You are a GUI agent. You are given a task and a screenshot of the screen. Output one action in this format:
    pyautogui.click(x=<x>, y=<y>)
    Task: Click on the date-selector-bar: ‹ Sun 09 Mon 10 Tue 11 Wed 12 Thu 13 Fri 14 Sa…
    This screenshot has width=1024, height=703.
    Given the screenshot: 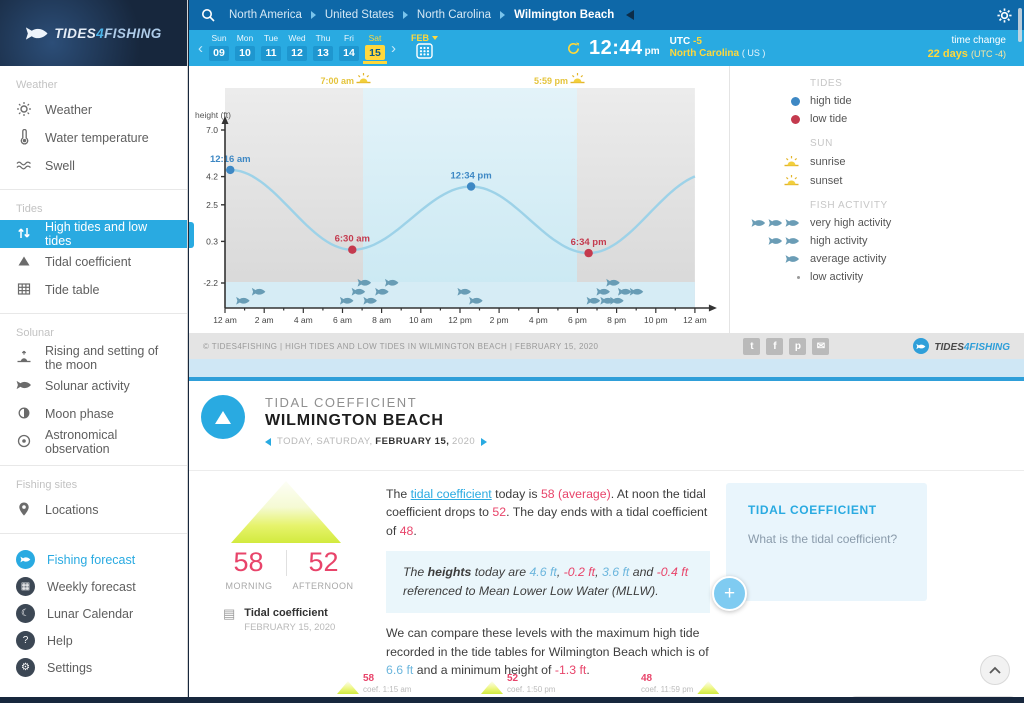 What is the action you would take?
    pyautogui.click(x=606, y=48)
    